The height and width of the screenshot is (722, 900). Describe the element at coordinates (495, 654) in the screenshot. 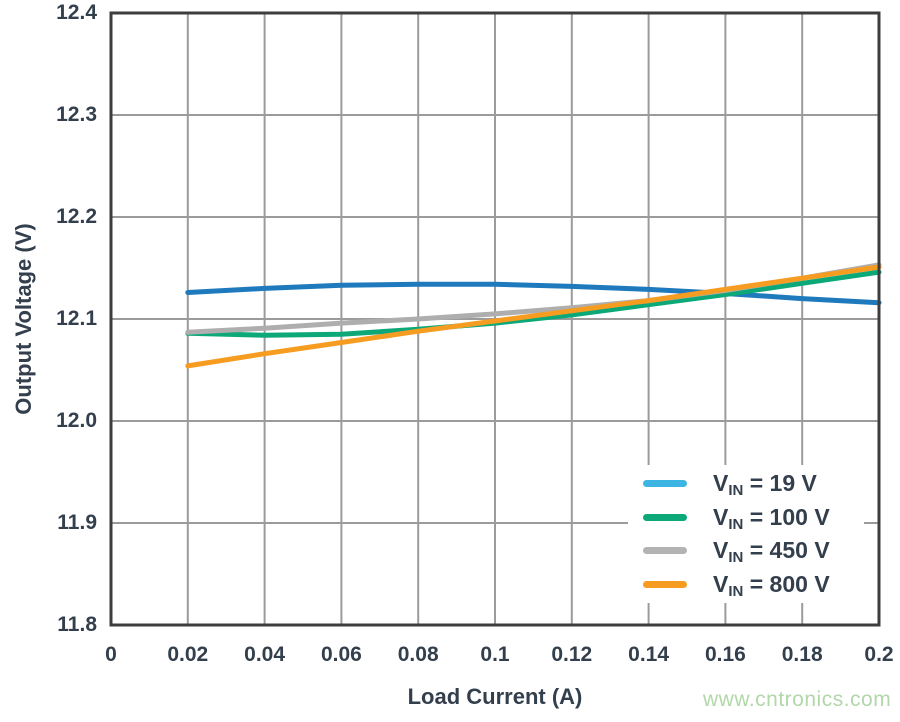

I see `x-tick-label: 0.1` at that location.